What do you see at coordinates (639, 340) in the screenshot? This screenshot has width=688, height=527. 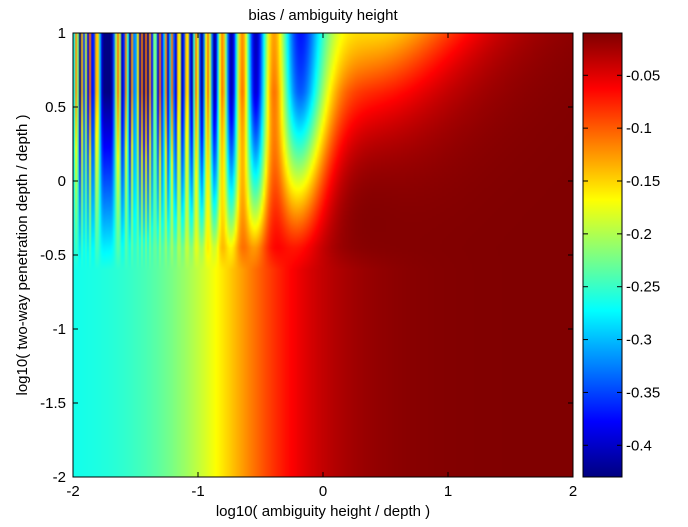 I see `colorbar-tick-label: -0.3` at bounding box center [639, 340].